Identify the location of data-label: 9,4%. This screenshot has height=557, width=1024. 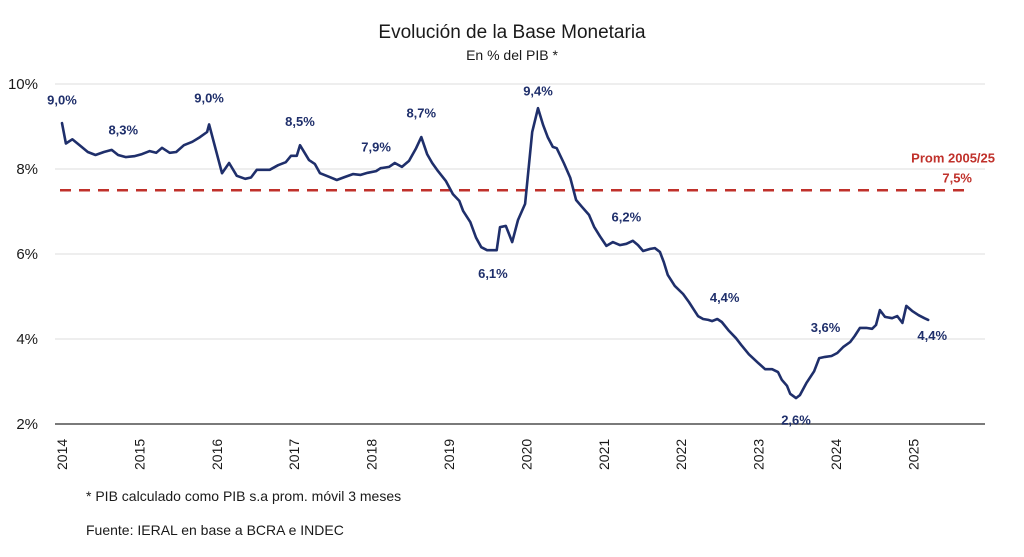
(538, 91).